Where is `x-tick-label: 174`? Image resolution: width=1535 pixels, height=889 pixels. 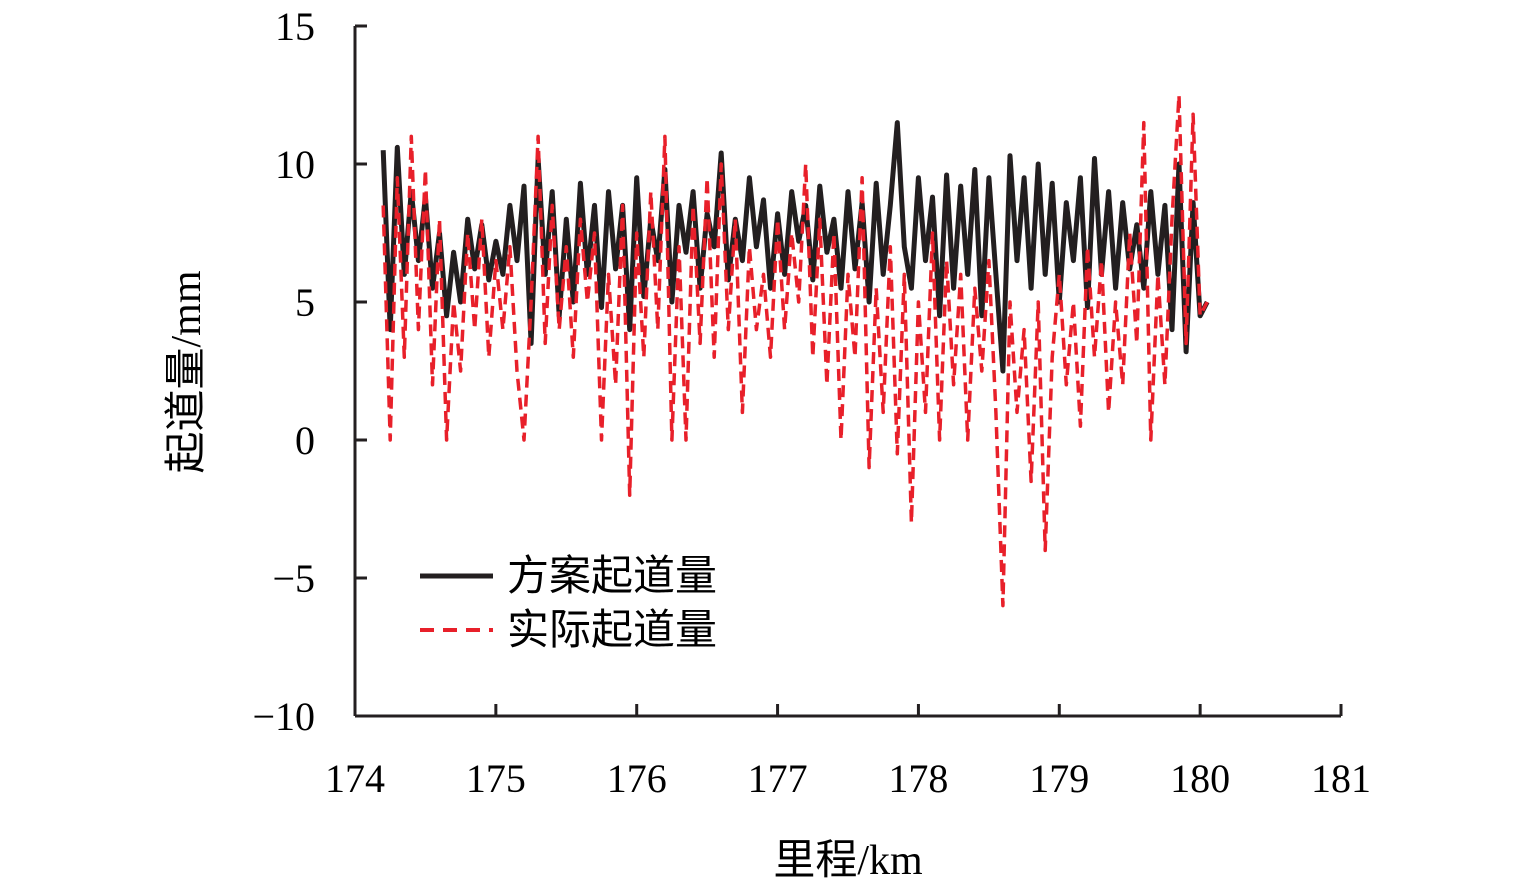 x-tick-label: 174 is located at coordinates (355, 778).